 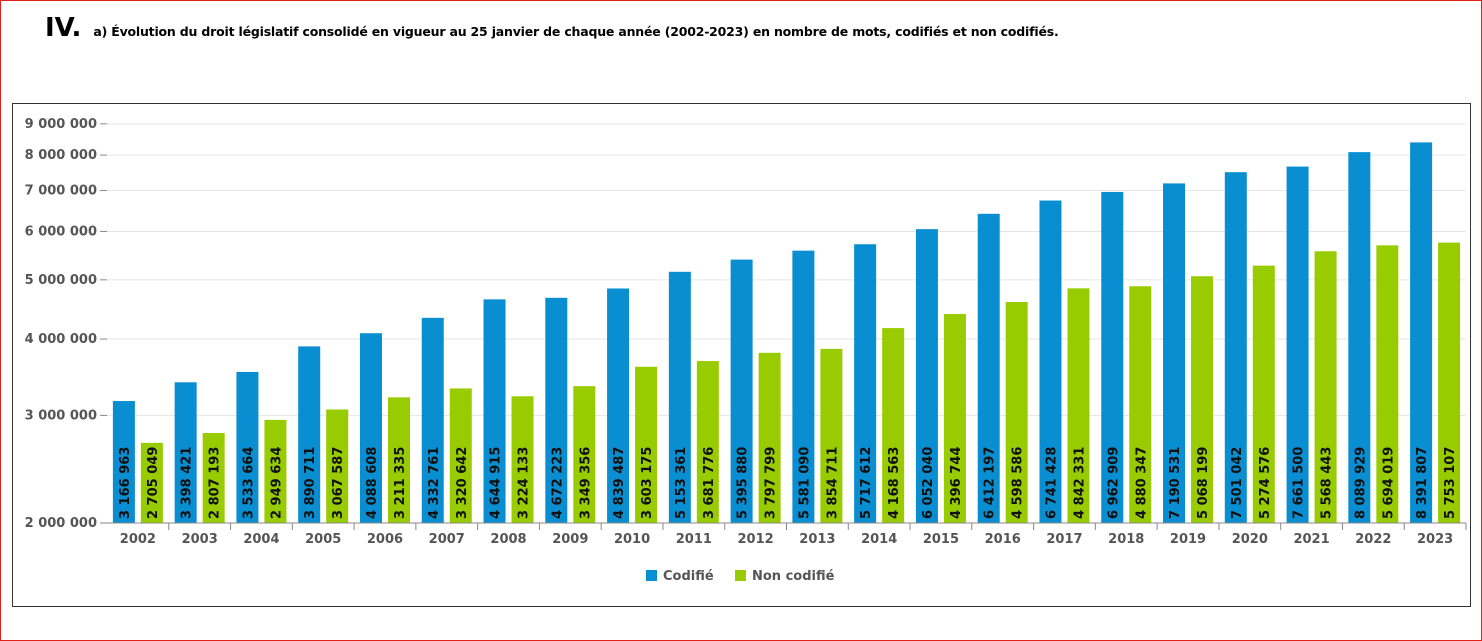 What do you see at coordinates (310, 483) in the screenshot?
I see `bar-value-label: 3 890 711` at bounding box center [310, 483].